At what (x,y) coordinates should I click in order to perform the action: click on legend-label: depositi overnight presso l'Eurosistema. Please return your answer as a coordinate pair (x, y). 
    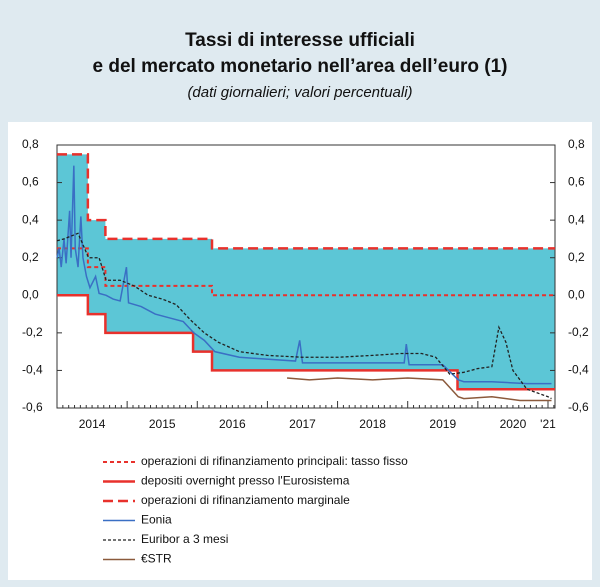
    Looking at the image, I should click on (245, 481).